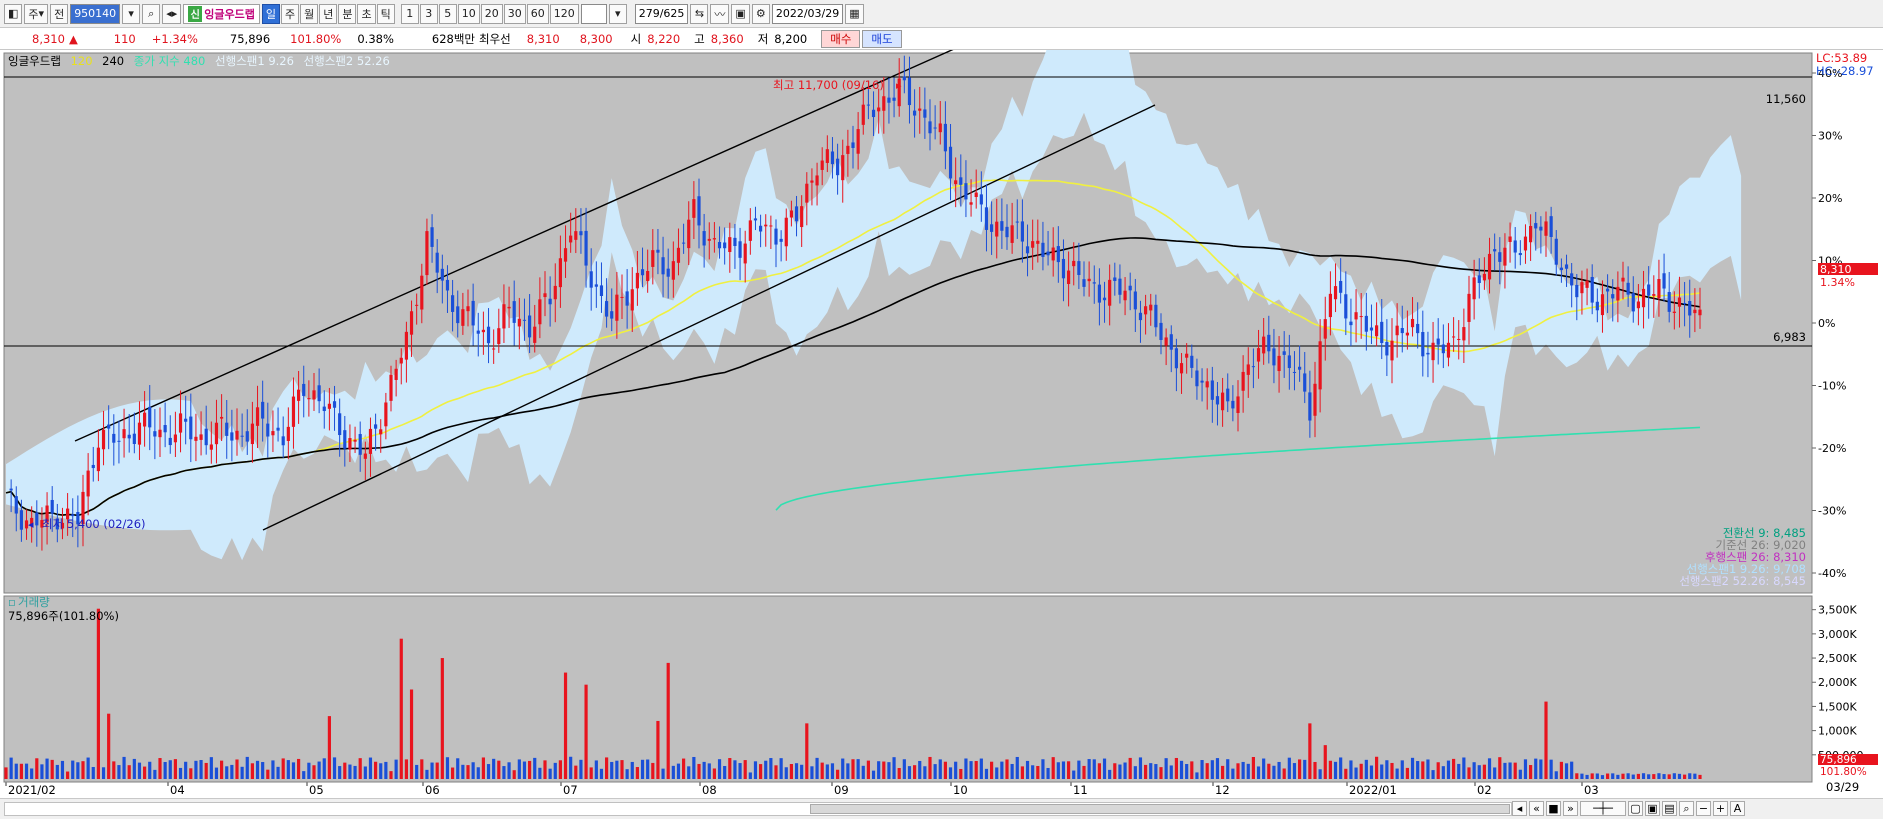  What do you see at coordinates (468, 13) in the screenshot?
I see `minute-button-10: 10` at bounding box center [468, 13].